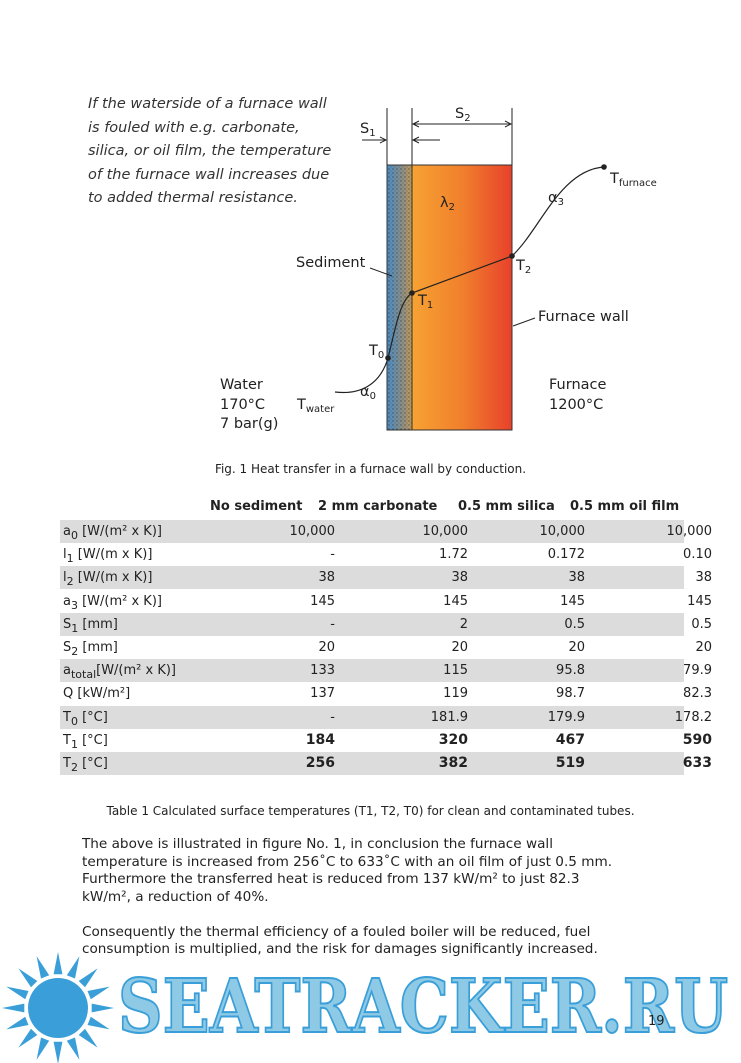  Describe the element at coordinates (256, 506) in the screenshot. I see `column-header: No sediment` at that location.